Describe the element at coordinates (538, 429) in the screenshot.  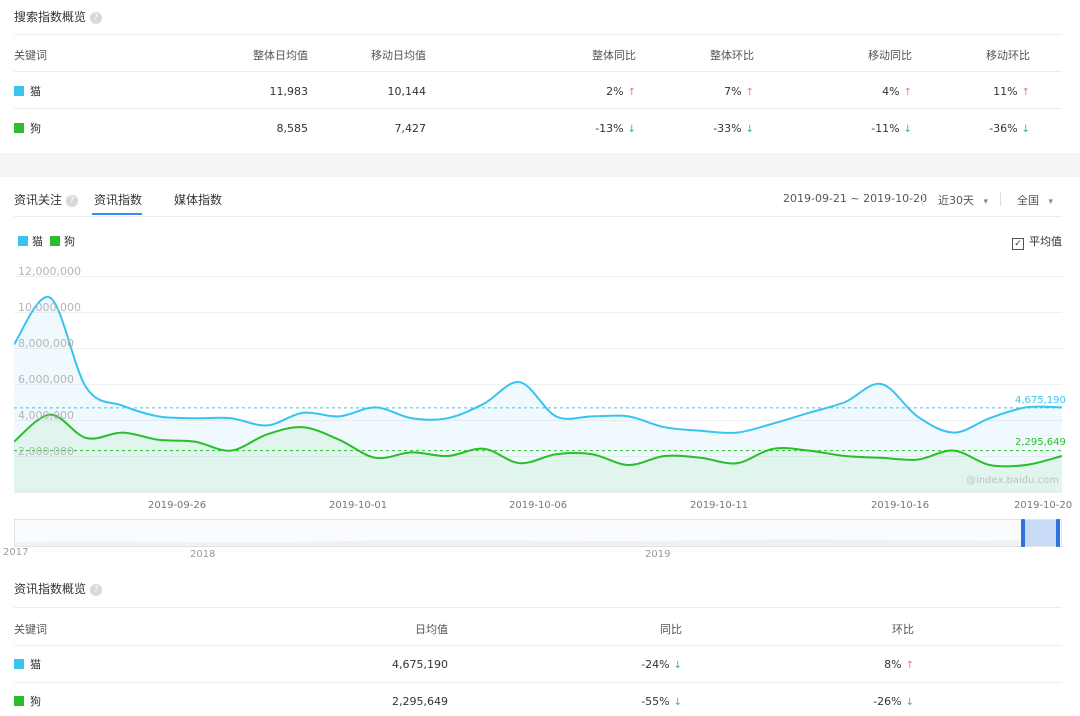
I see `chart-average-lines` at that location.